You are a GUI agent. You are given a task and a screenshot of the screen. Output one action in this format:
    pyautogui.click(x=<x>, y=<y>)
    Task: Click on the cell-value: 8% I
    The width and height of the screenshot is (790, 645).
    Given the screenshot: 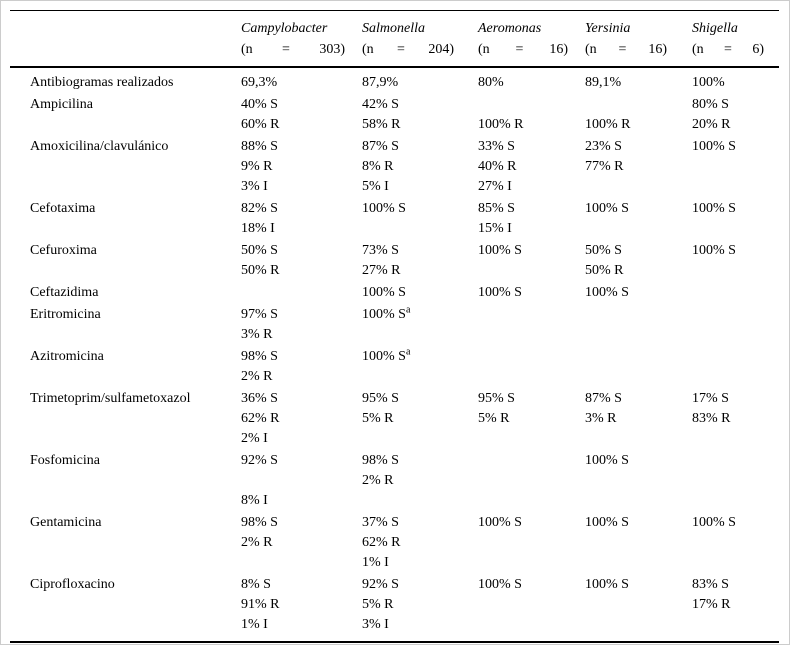 What is the action you would take?
    pyautogui.click(x=254, y=500)
    